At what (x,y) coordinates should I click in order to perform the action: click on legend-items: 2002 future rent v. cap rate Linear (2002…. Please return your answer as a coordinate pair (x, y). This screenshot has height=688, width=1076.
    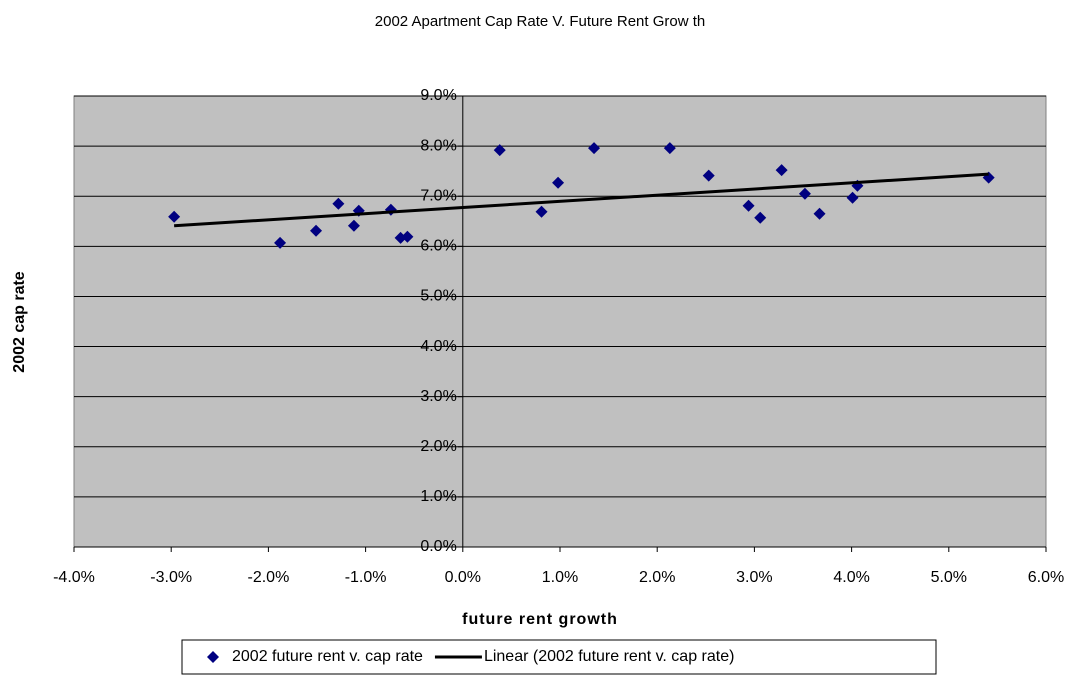
    Looking at the image, I should click on (470, 656).